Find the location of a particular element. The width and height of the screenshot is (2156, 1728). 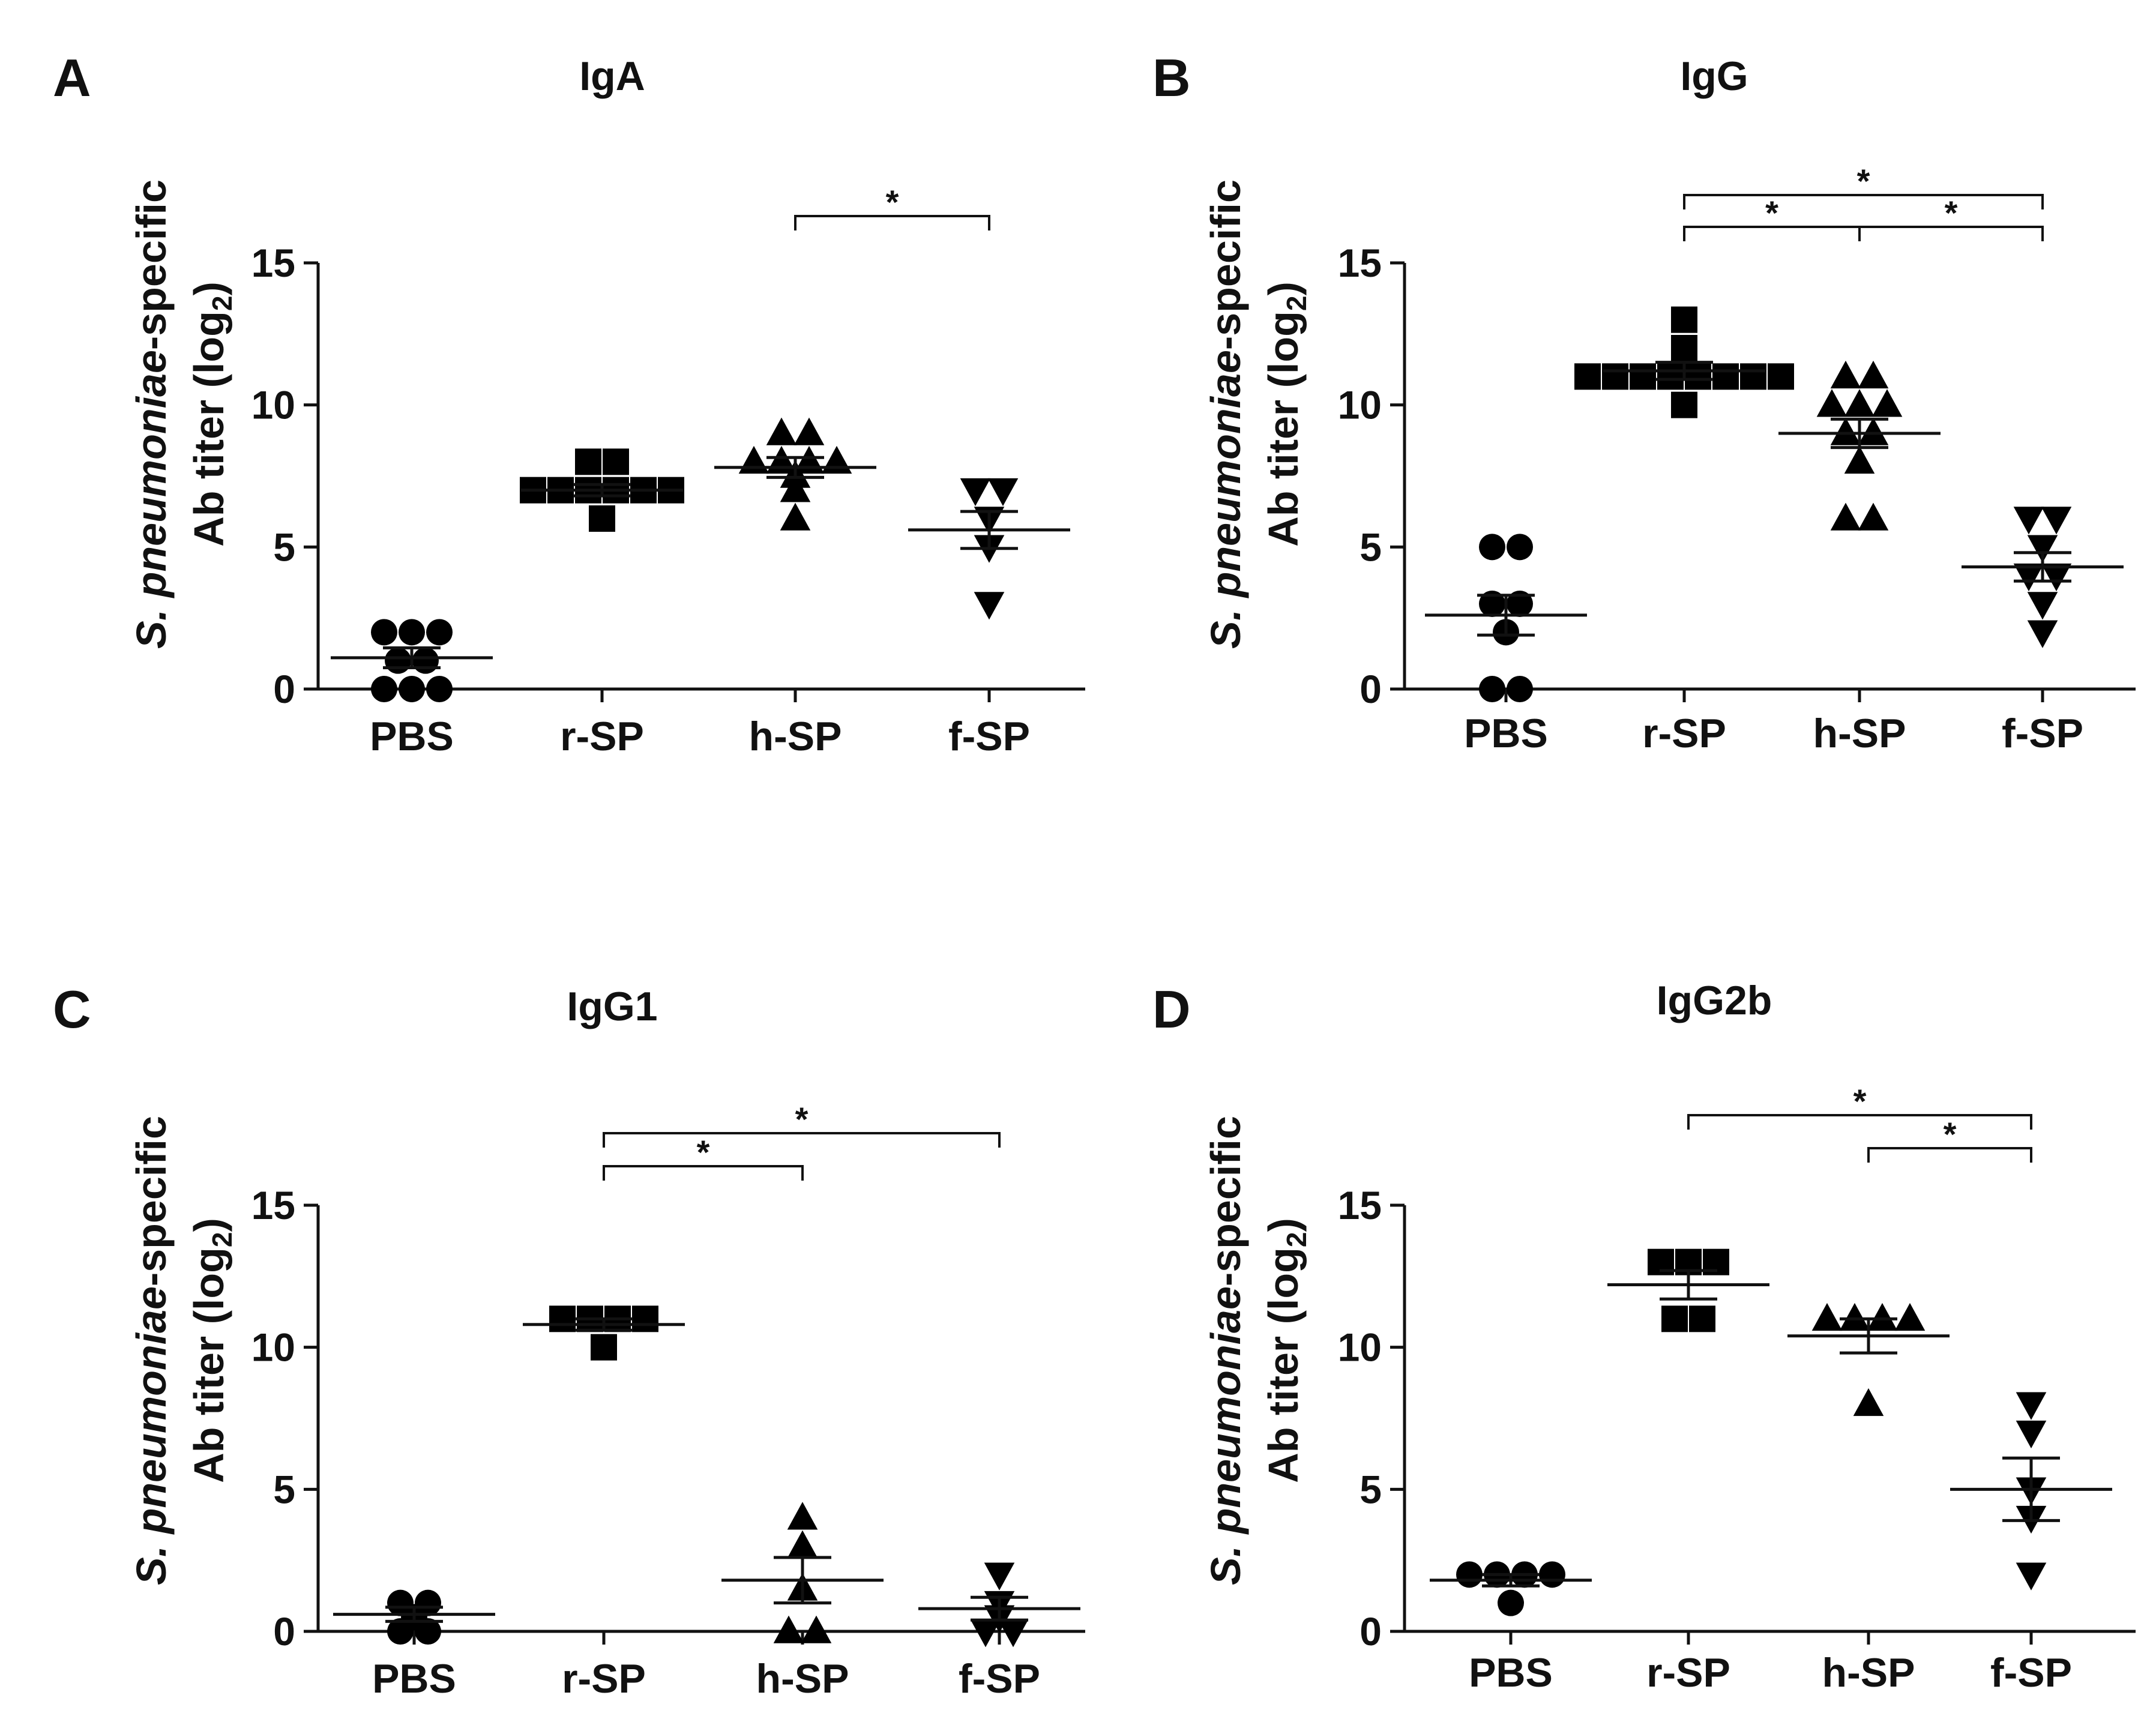

panel-label: B is located at coordinates (1171, 78).